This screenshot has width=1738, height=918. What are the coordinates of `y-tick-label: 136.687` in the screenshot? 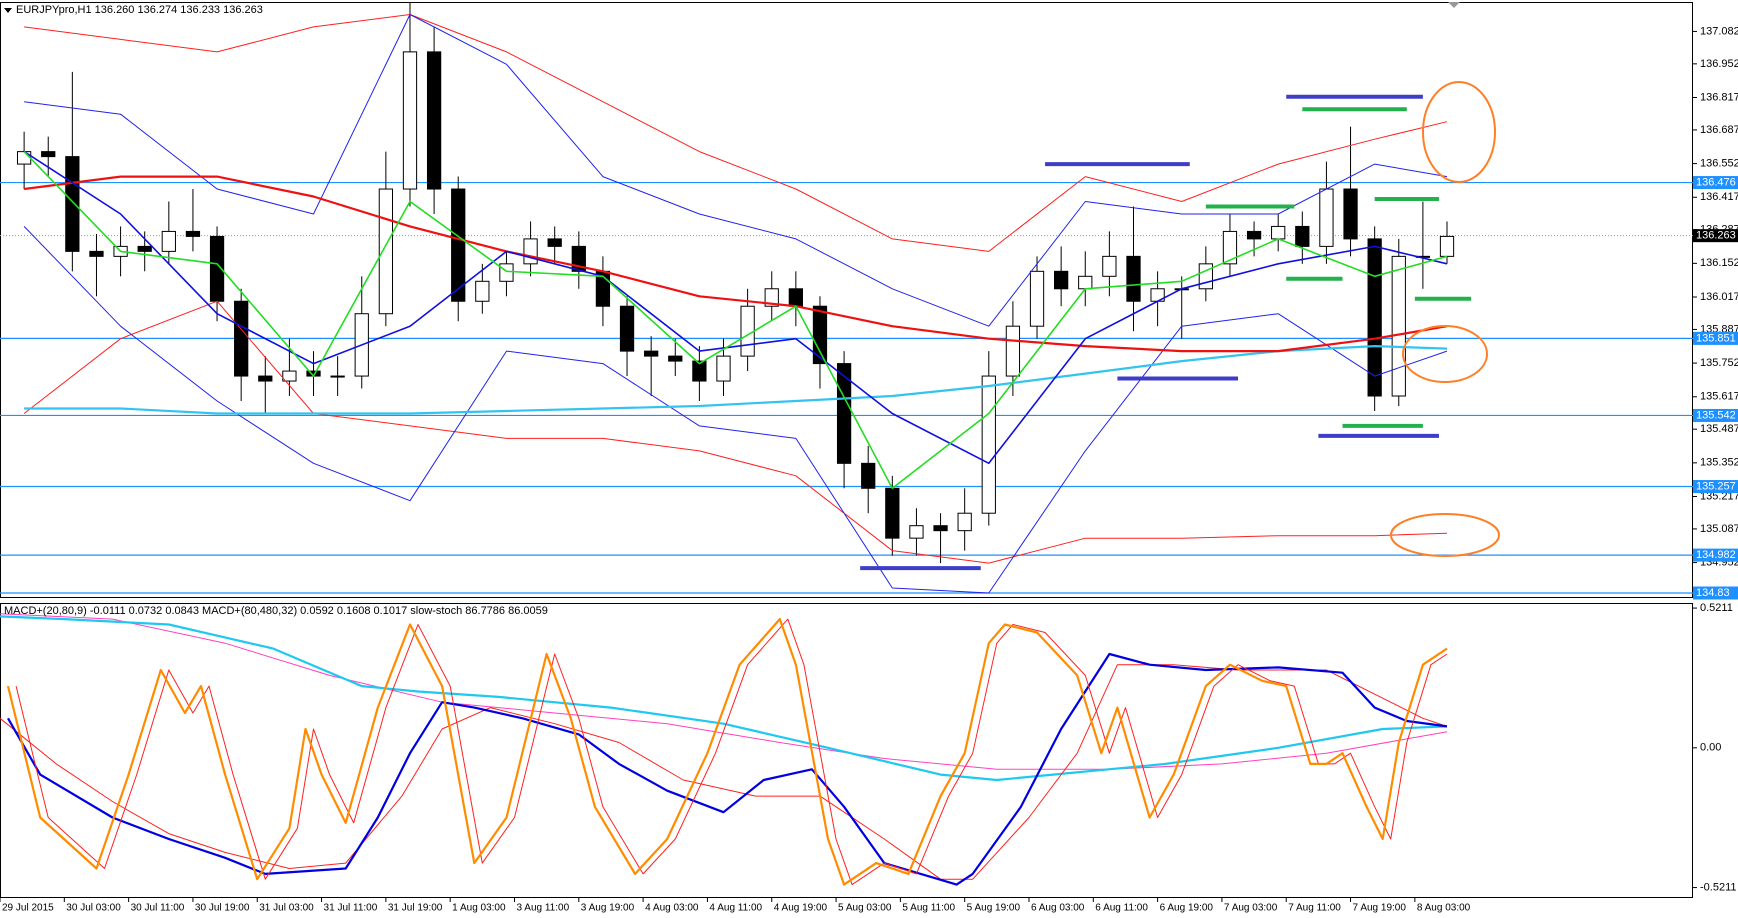 It's located at (1719, 130).